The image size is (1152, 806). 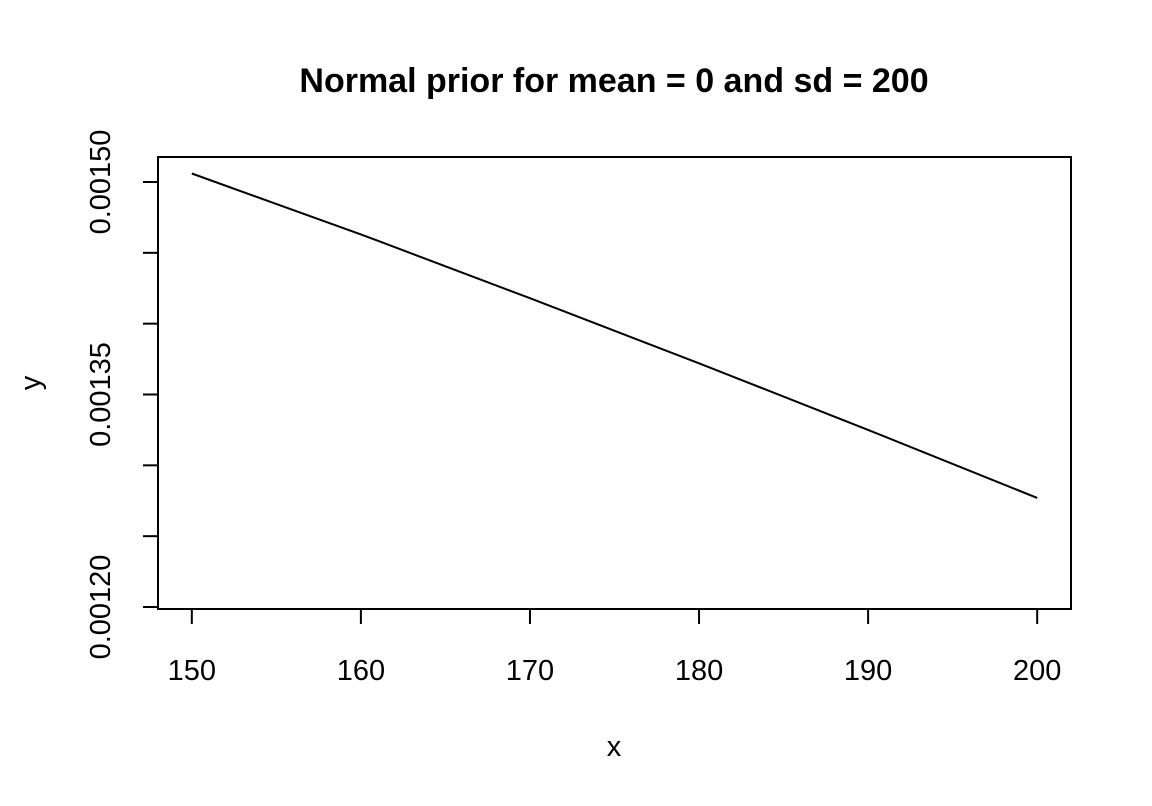 I want to click on x-axis-label: x, so click(x=614, y=747).